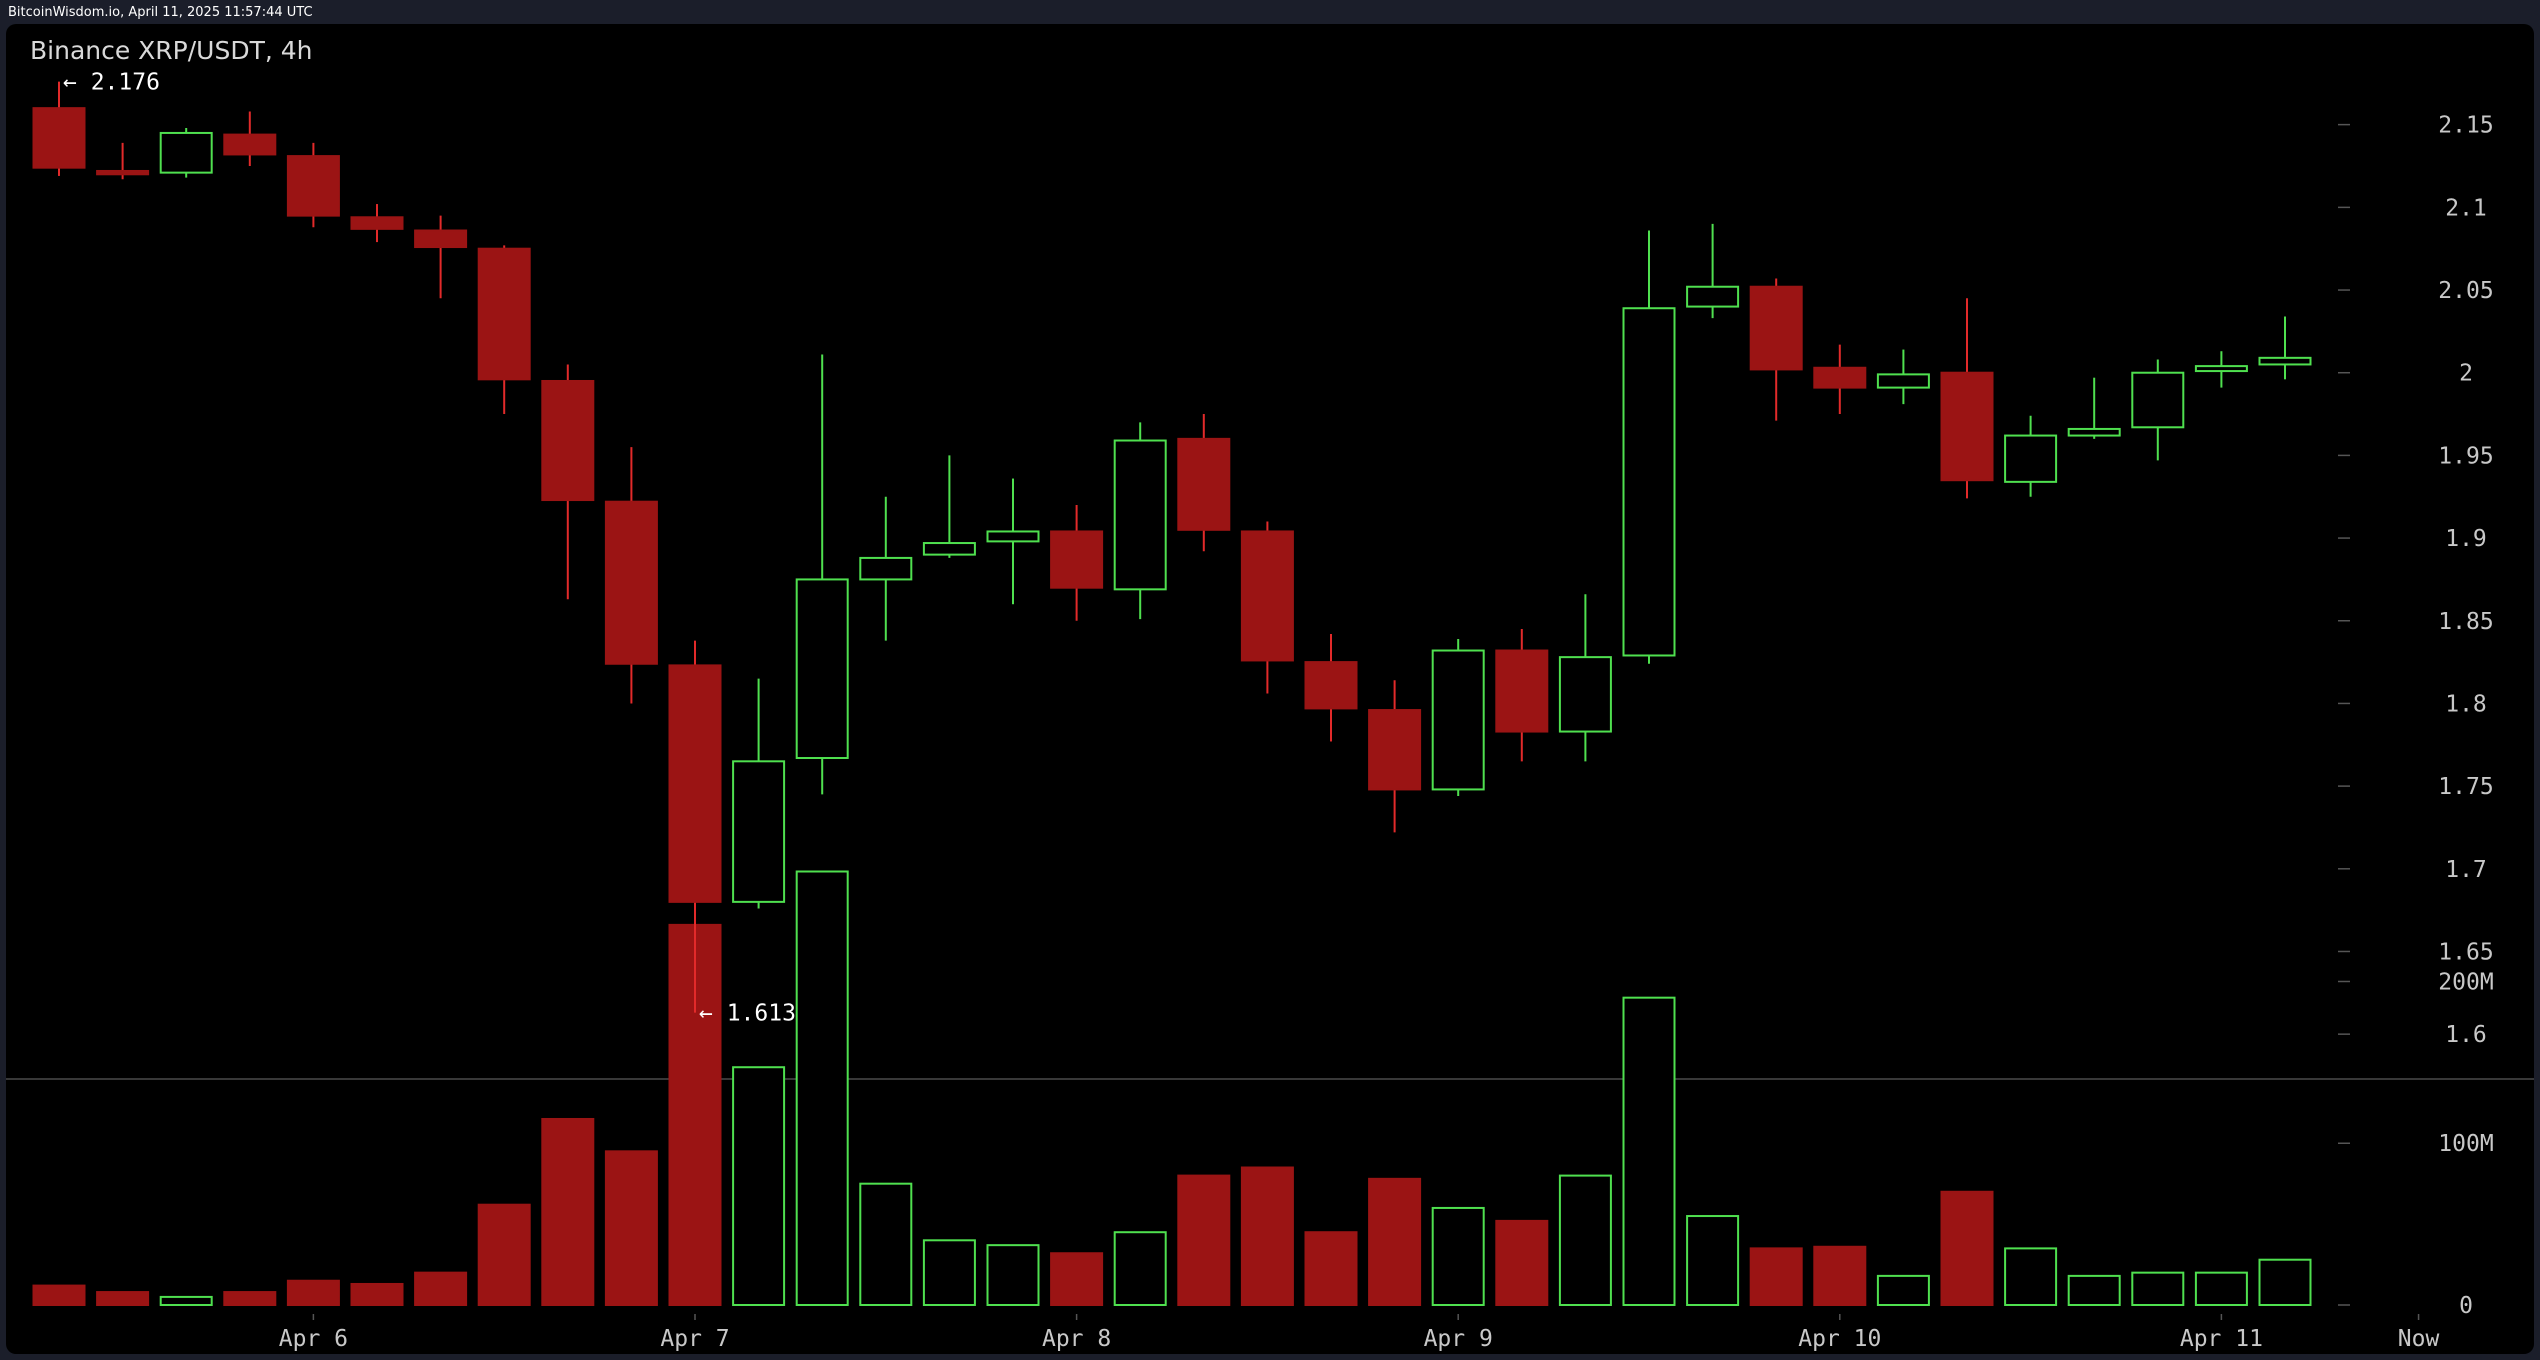  I want to click on time-tick-label: Apr 6, so click(313, 1339).